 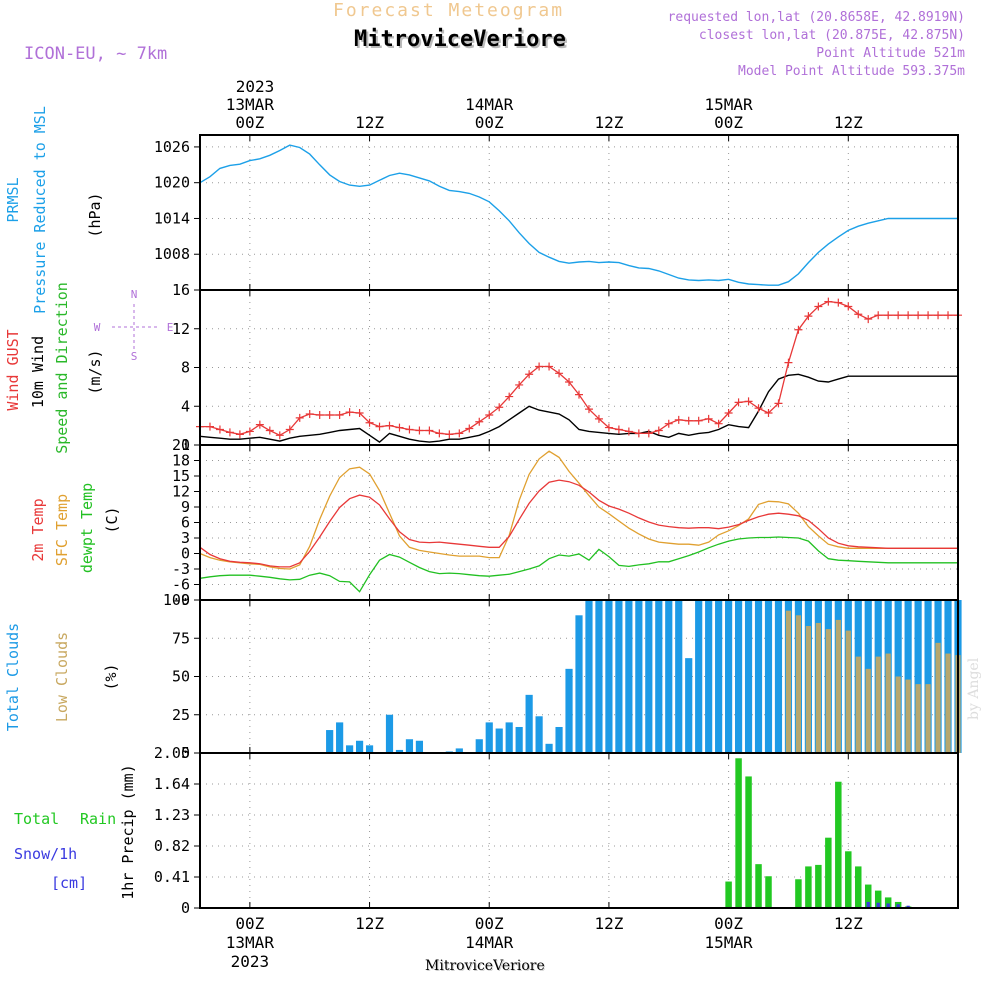 What do you see at coordinates (62, 368) in the screenshot?
I see `wind-speed-dir-label: Speed and Direction` at bounding box center [62, 368].